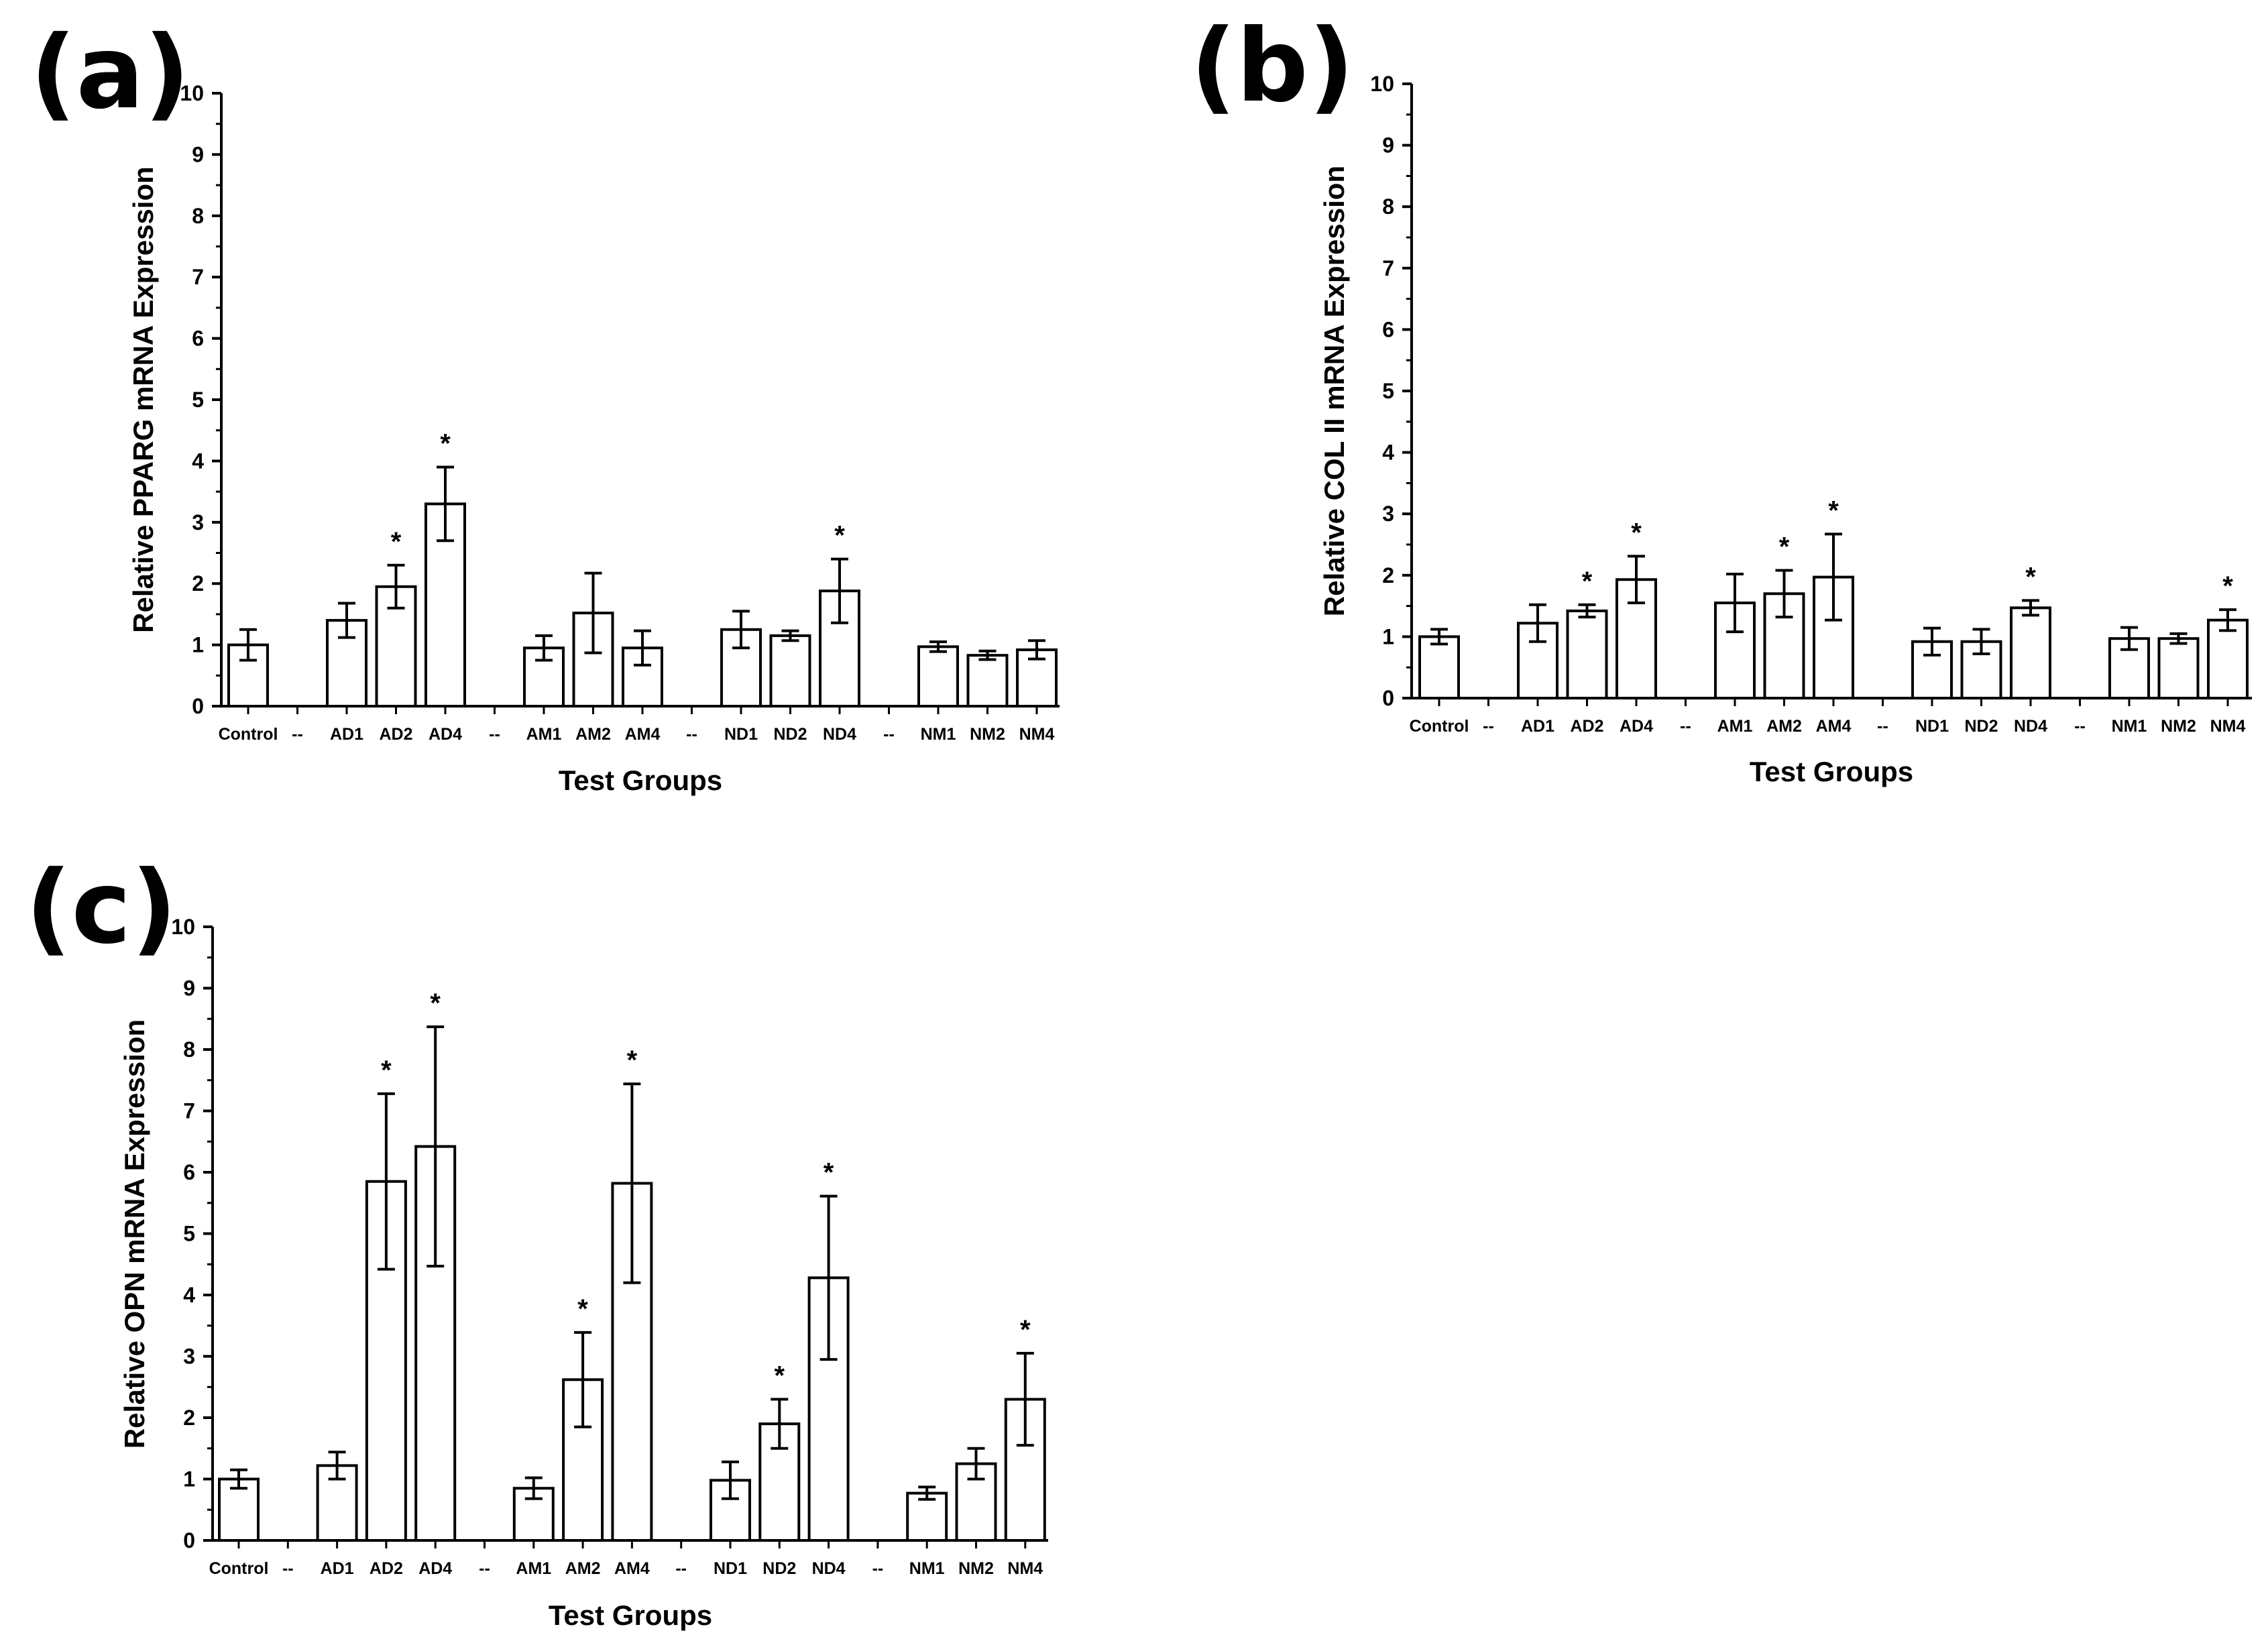  Describe the element at coordinates (1334, 391) in the screenshot. I see `y-axis-title: Relative COL II mRNA Expression` at that location.